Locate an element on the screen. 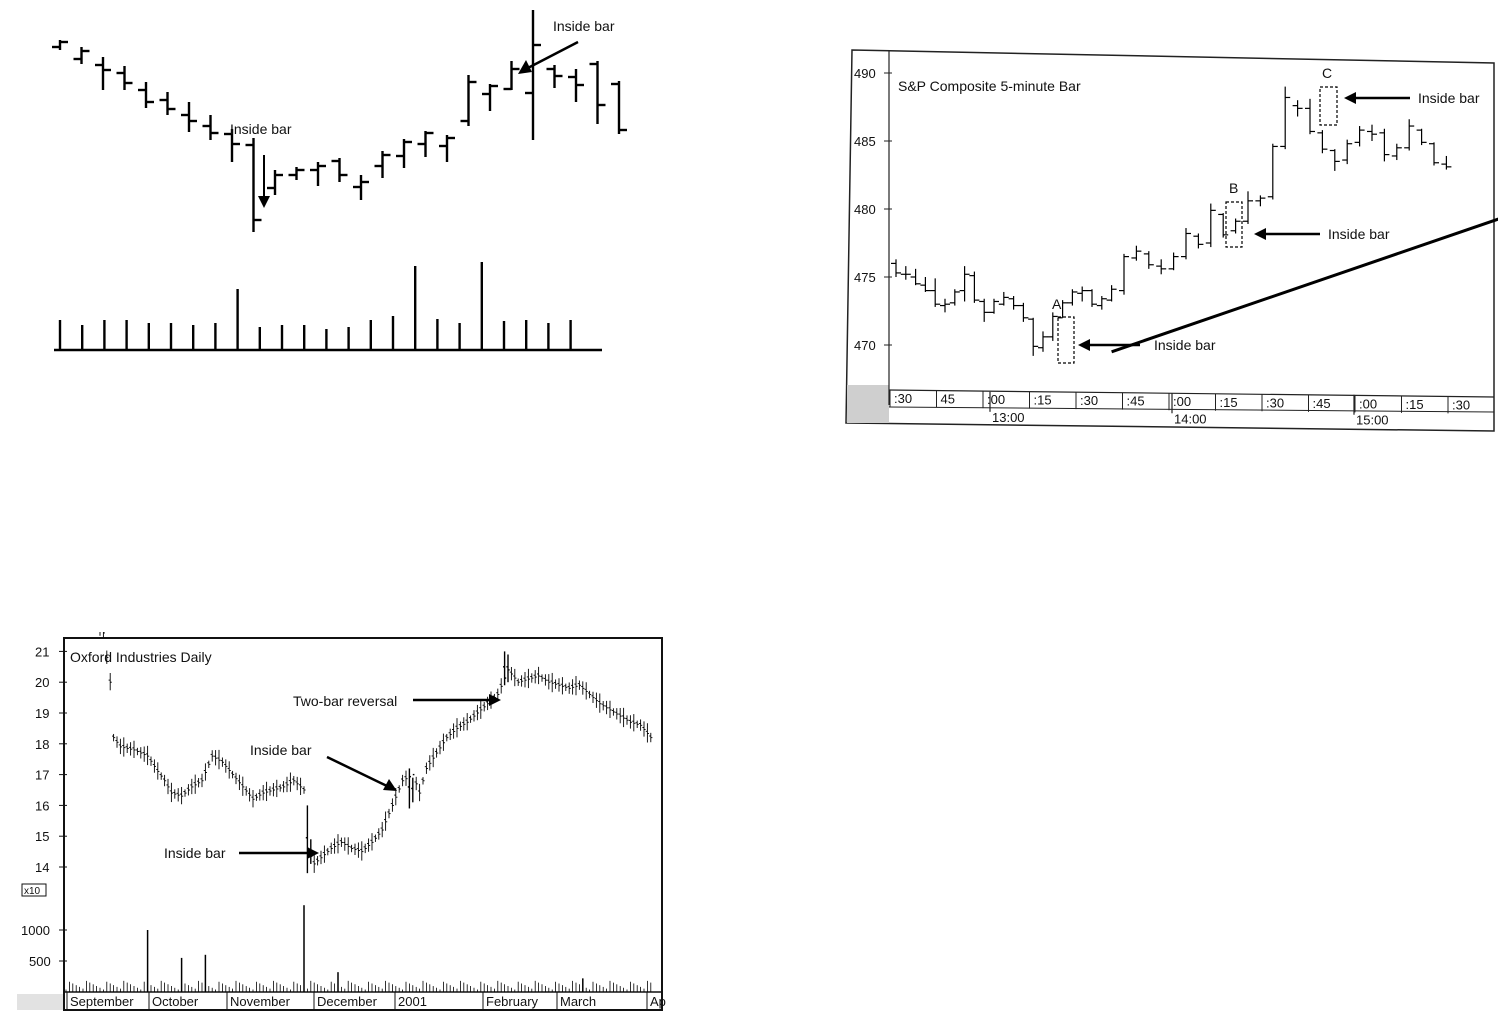  bar-label-c: C is located at coordinates (1327, 73).